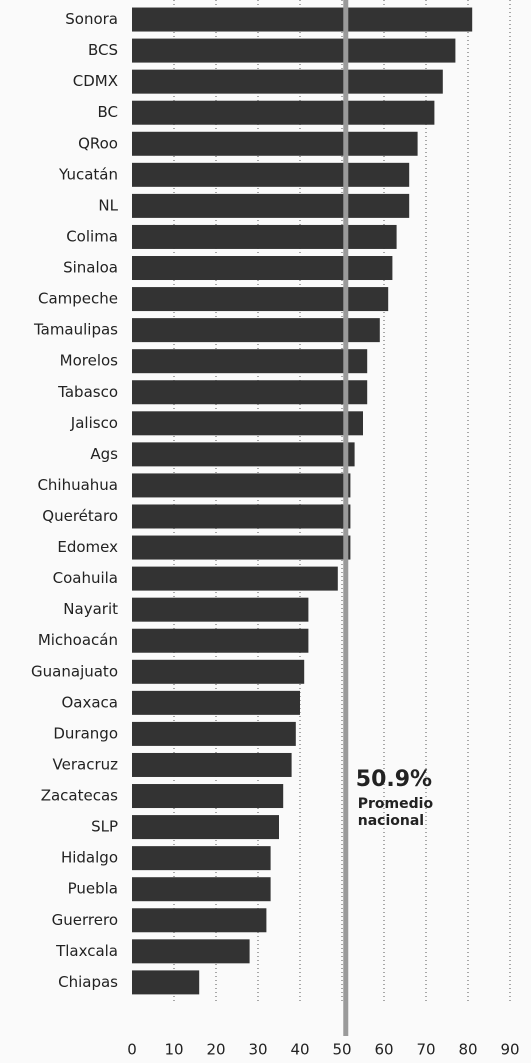 This screenshot has height=1063, width=531. Describe the element at coordinates (91, 19) in the screenshot. I see `y-tick-label: Sonora` at that location.